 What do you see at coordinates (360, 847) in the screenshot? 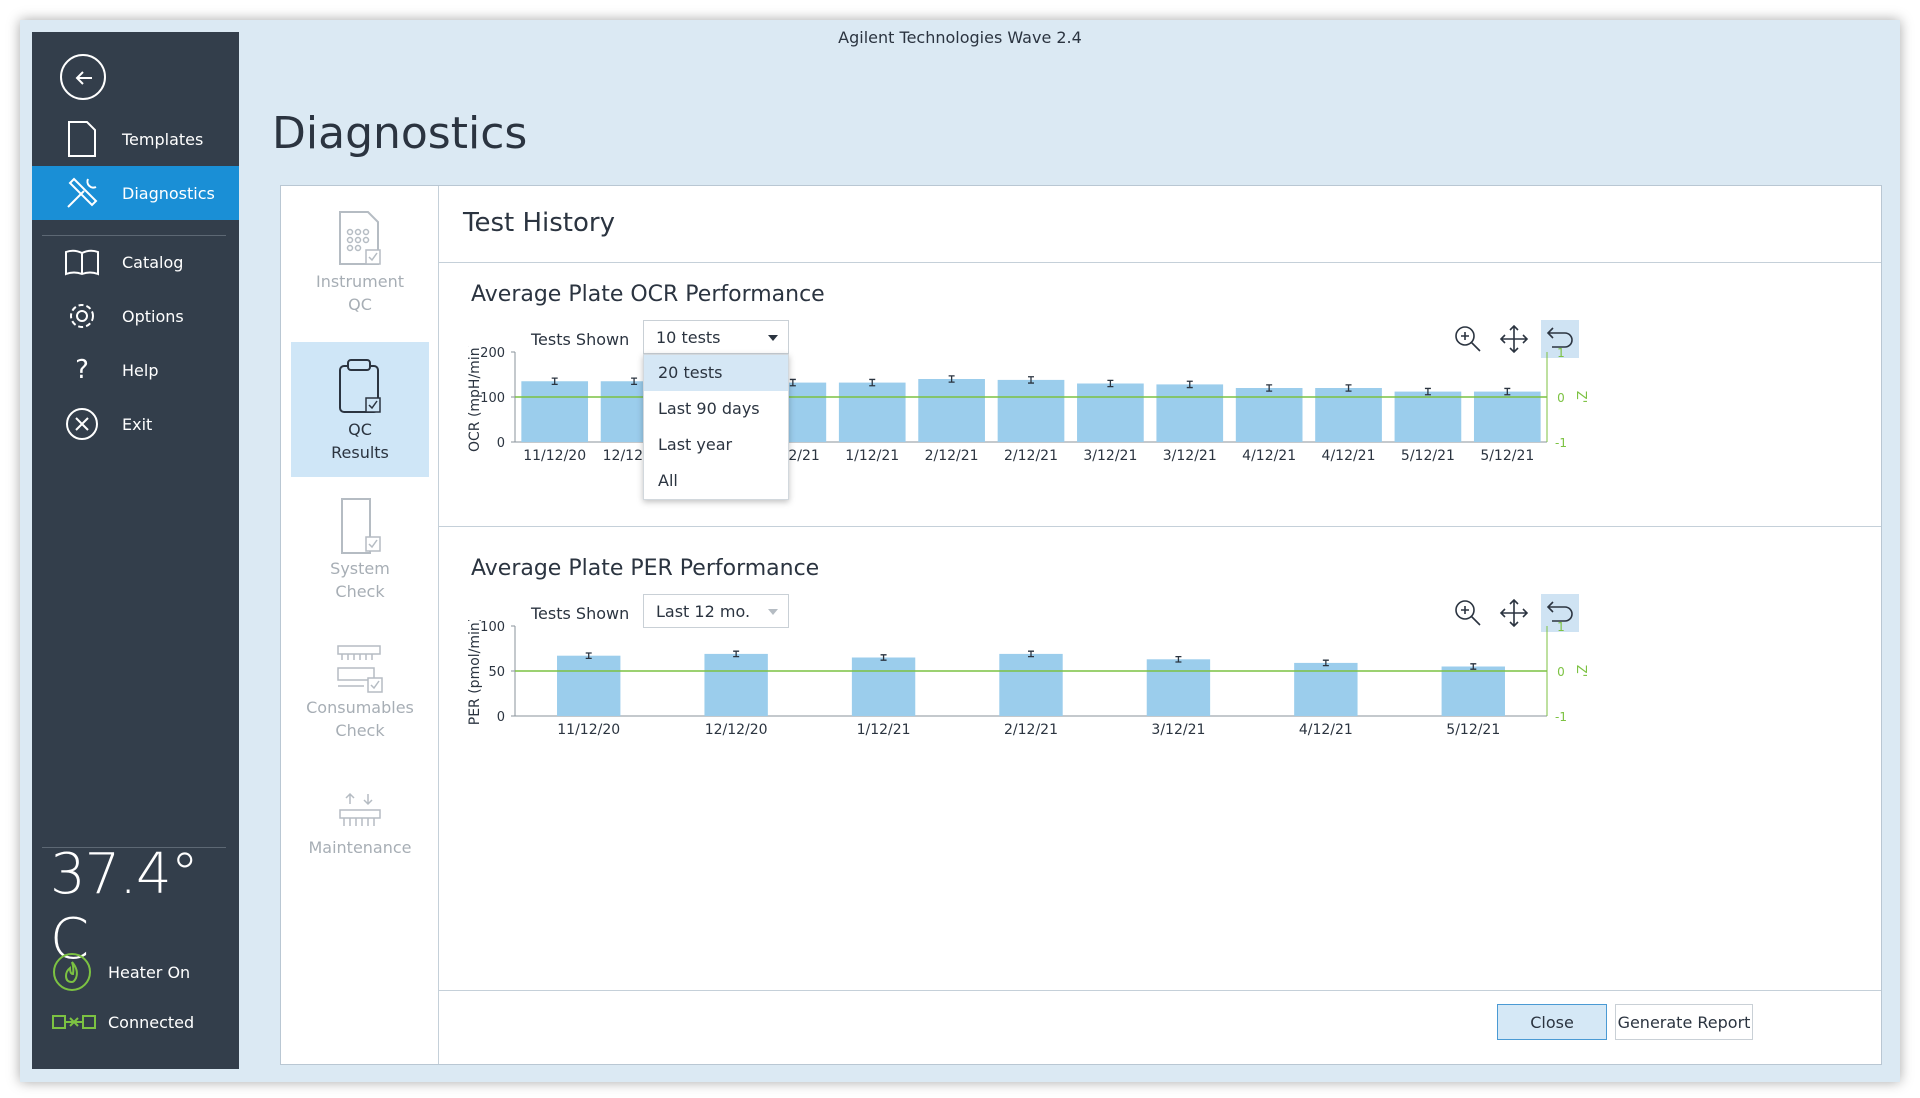
I see `subnav-label: Maintenance` at bounding box center [360, 847].